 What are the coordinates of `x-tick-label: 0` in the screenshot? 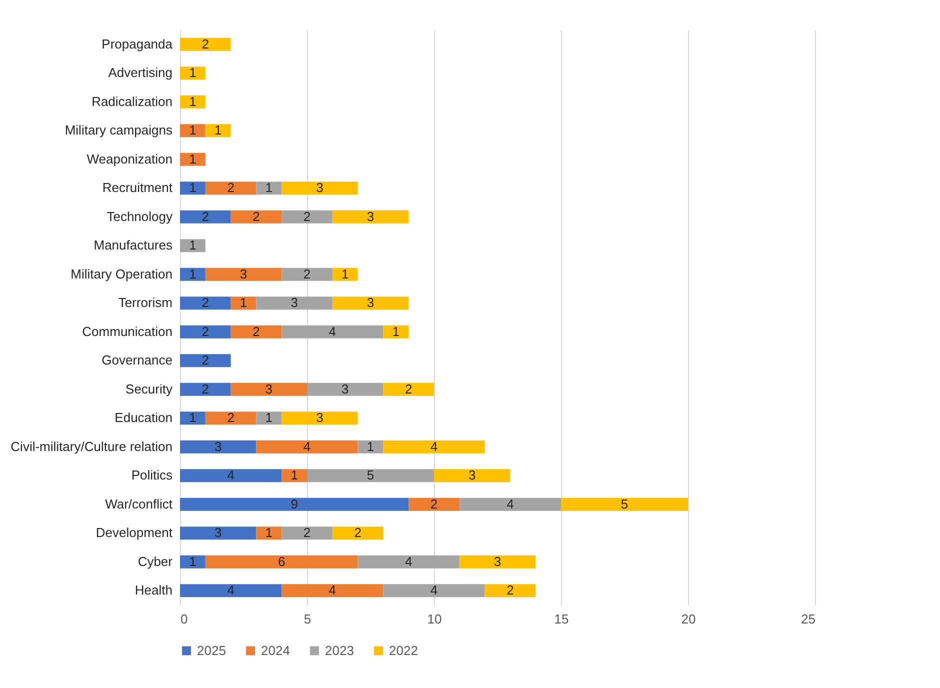 It's located at (184, 619).